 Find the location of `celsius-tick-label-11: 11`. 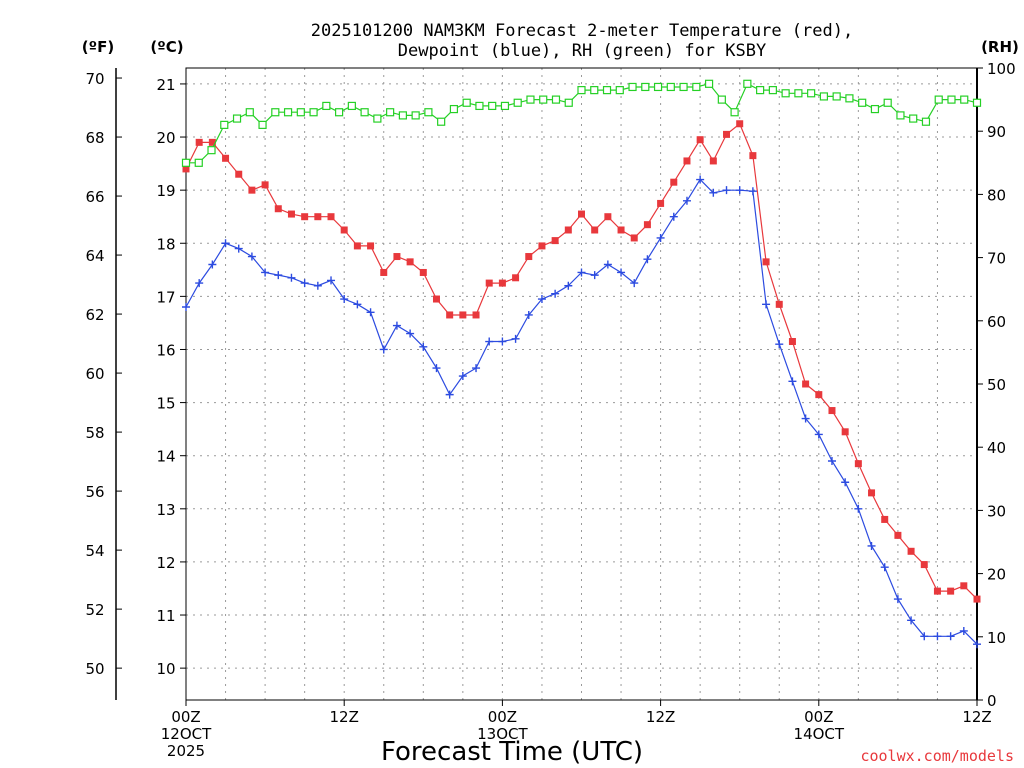

celsius-tick-label-11: 11 is located at coordinates (165, 616).